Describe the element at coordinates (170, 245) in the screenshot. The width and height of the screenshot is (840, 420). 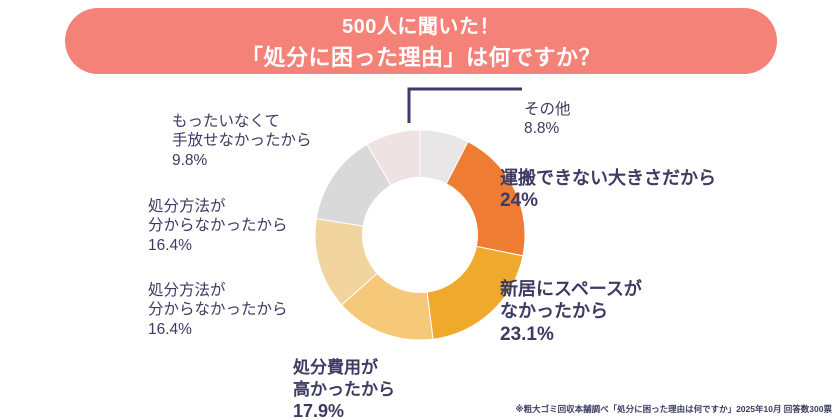
I see `label-method-1-pct: 16.4%` at that location.